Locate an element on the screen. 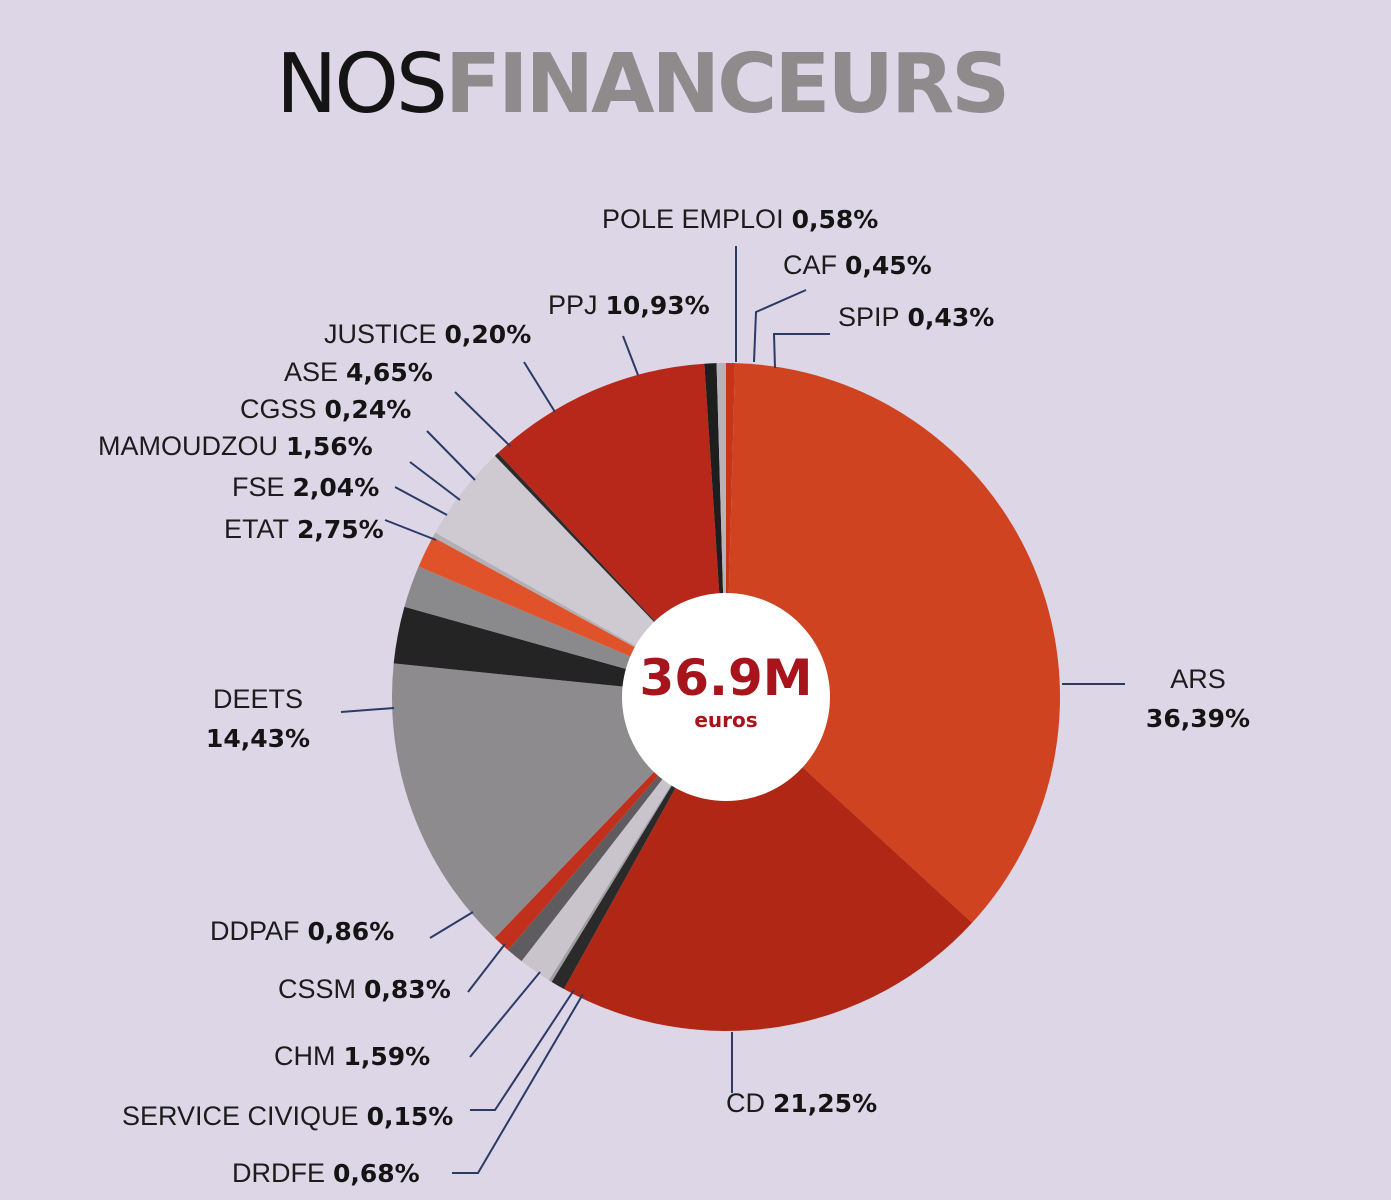  label-name-ppj: PPJ is located at coordinates (573, 305).